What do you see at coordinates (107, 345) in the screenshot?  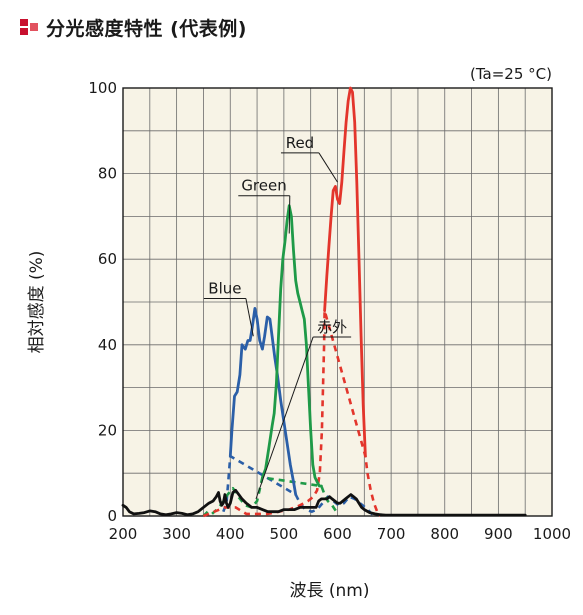 I see `y-tick-label: 40` at bounding box center [107, 345].